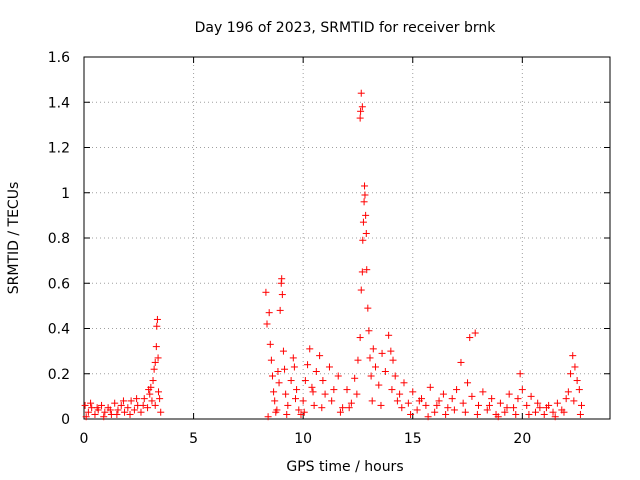  What do you see at coordinates (59, 103) in the screenshot?
I see `y-tick-label: 1.4` at bounding box center [59, 103].